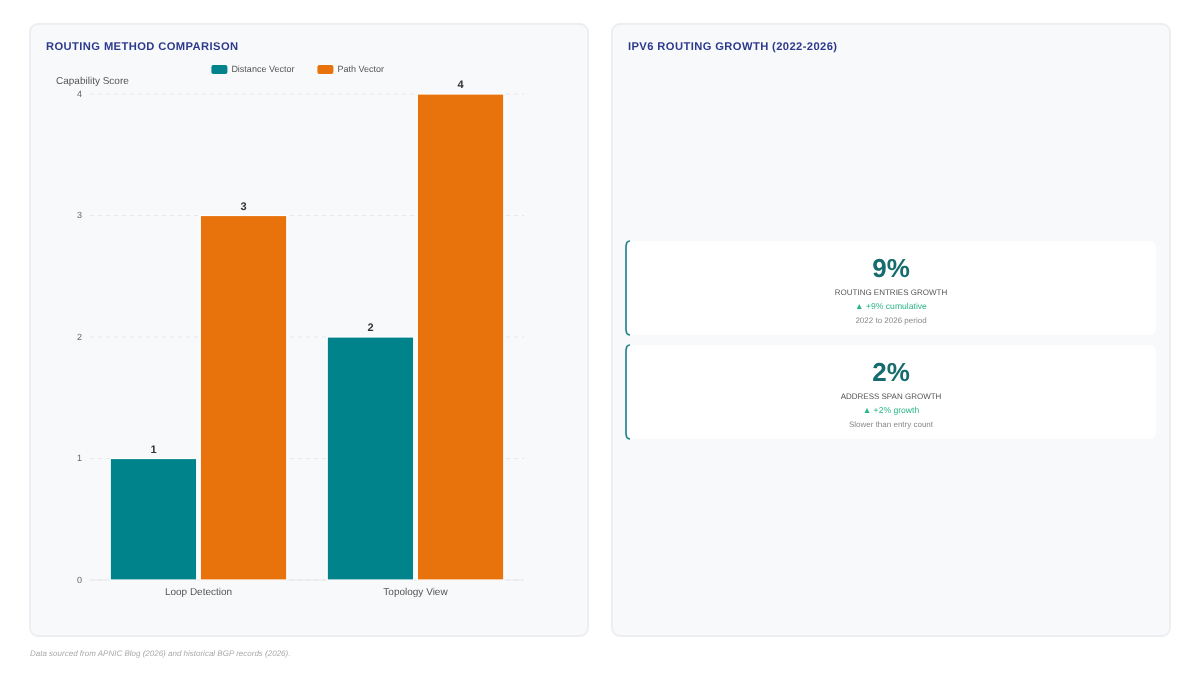 This screenshot has width=1200, height=676. What do you see at coordinates (891, 268) in the screenshot?
I see `text: 9%` at bounding box center [891, 268].